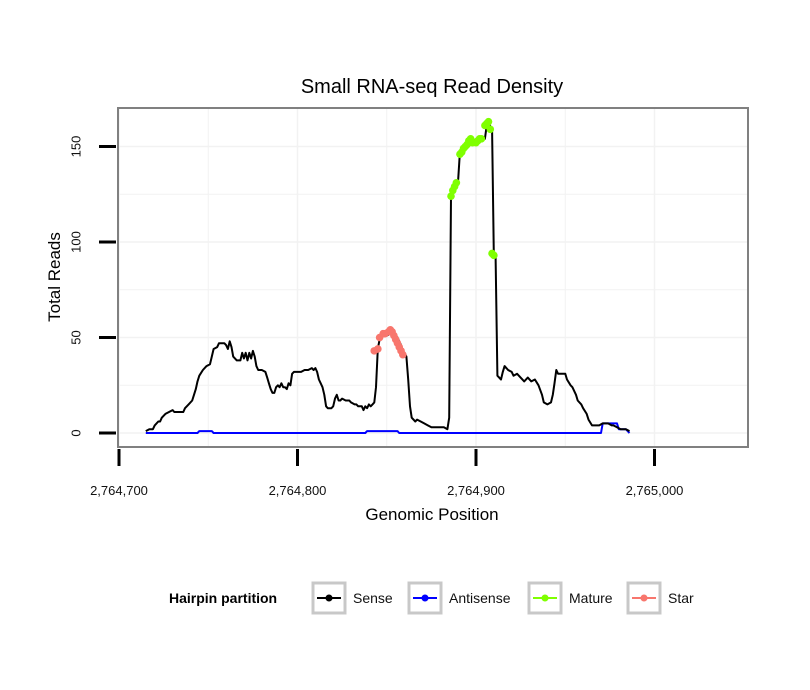  Describe the element at coordinates (76, 432) in the screenshot. I see `y-tick-label: 0` at that location.